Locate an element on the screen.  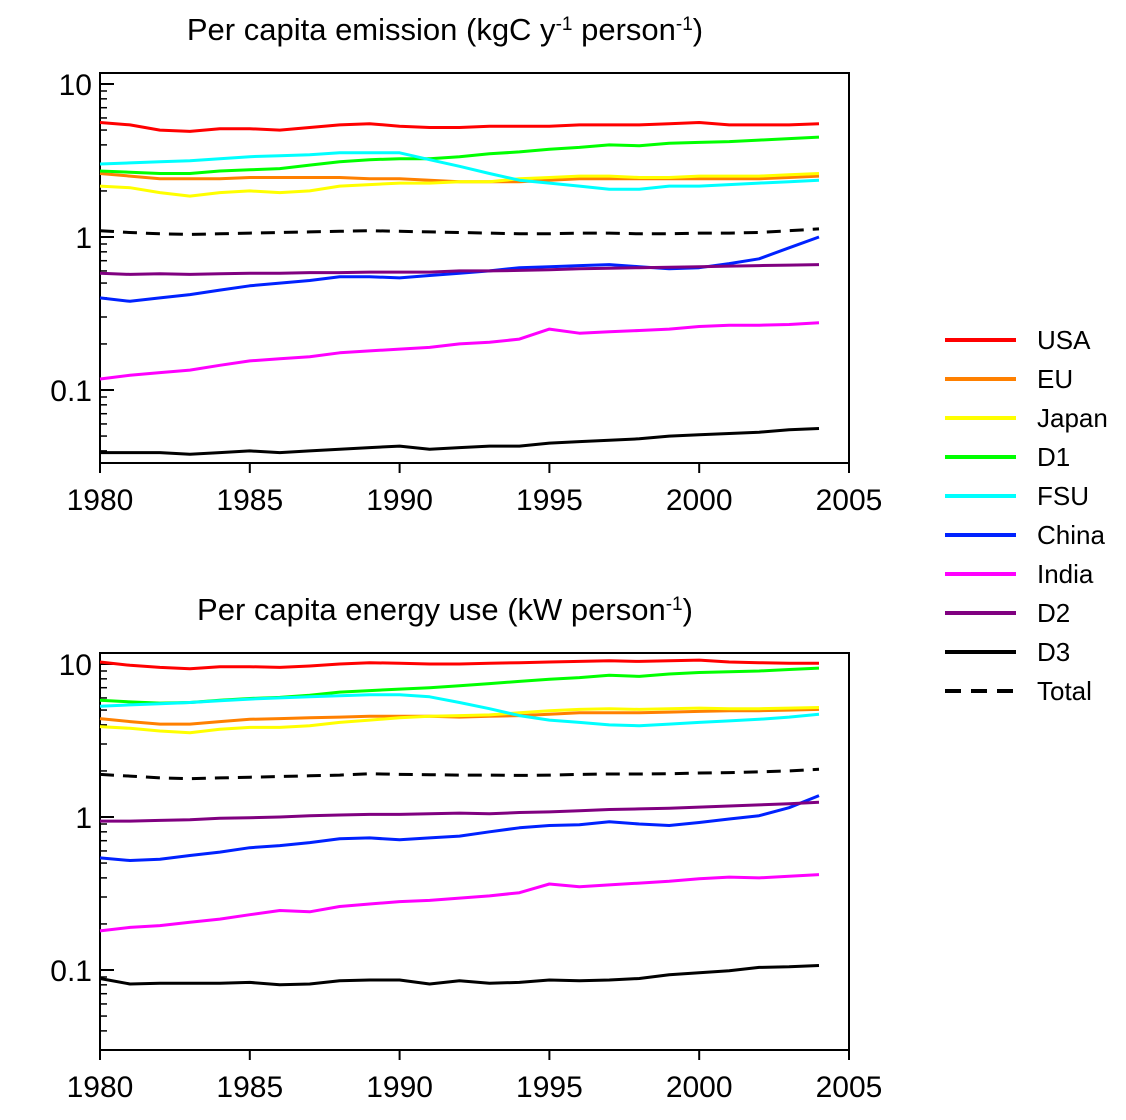
legend-label-japan: Japan is located at coordinates (1072, 418).